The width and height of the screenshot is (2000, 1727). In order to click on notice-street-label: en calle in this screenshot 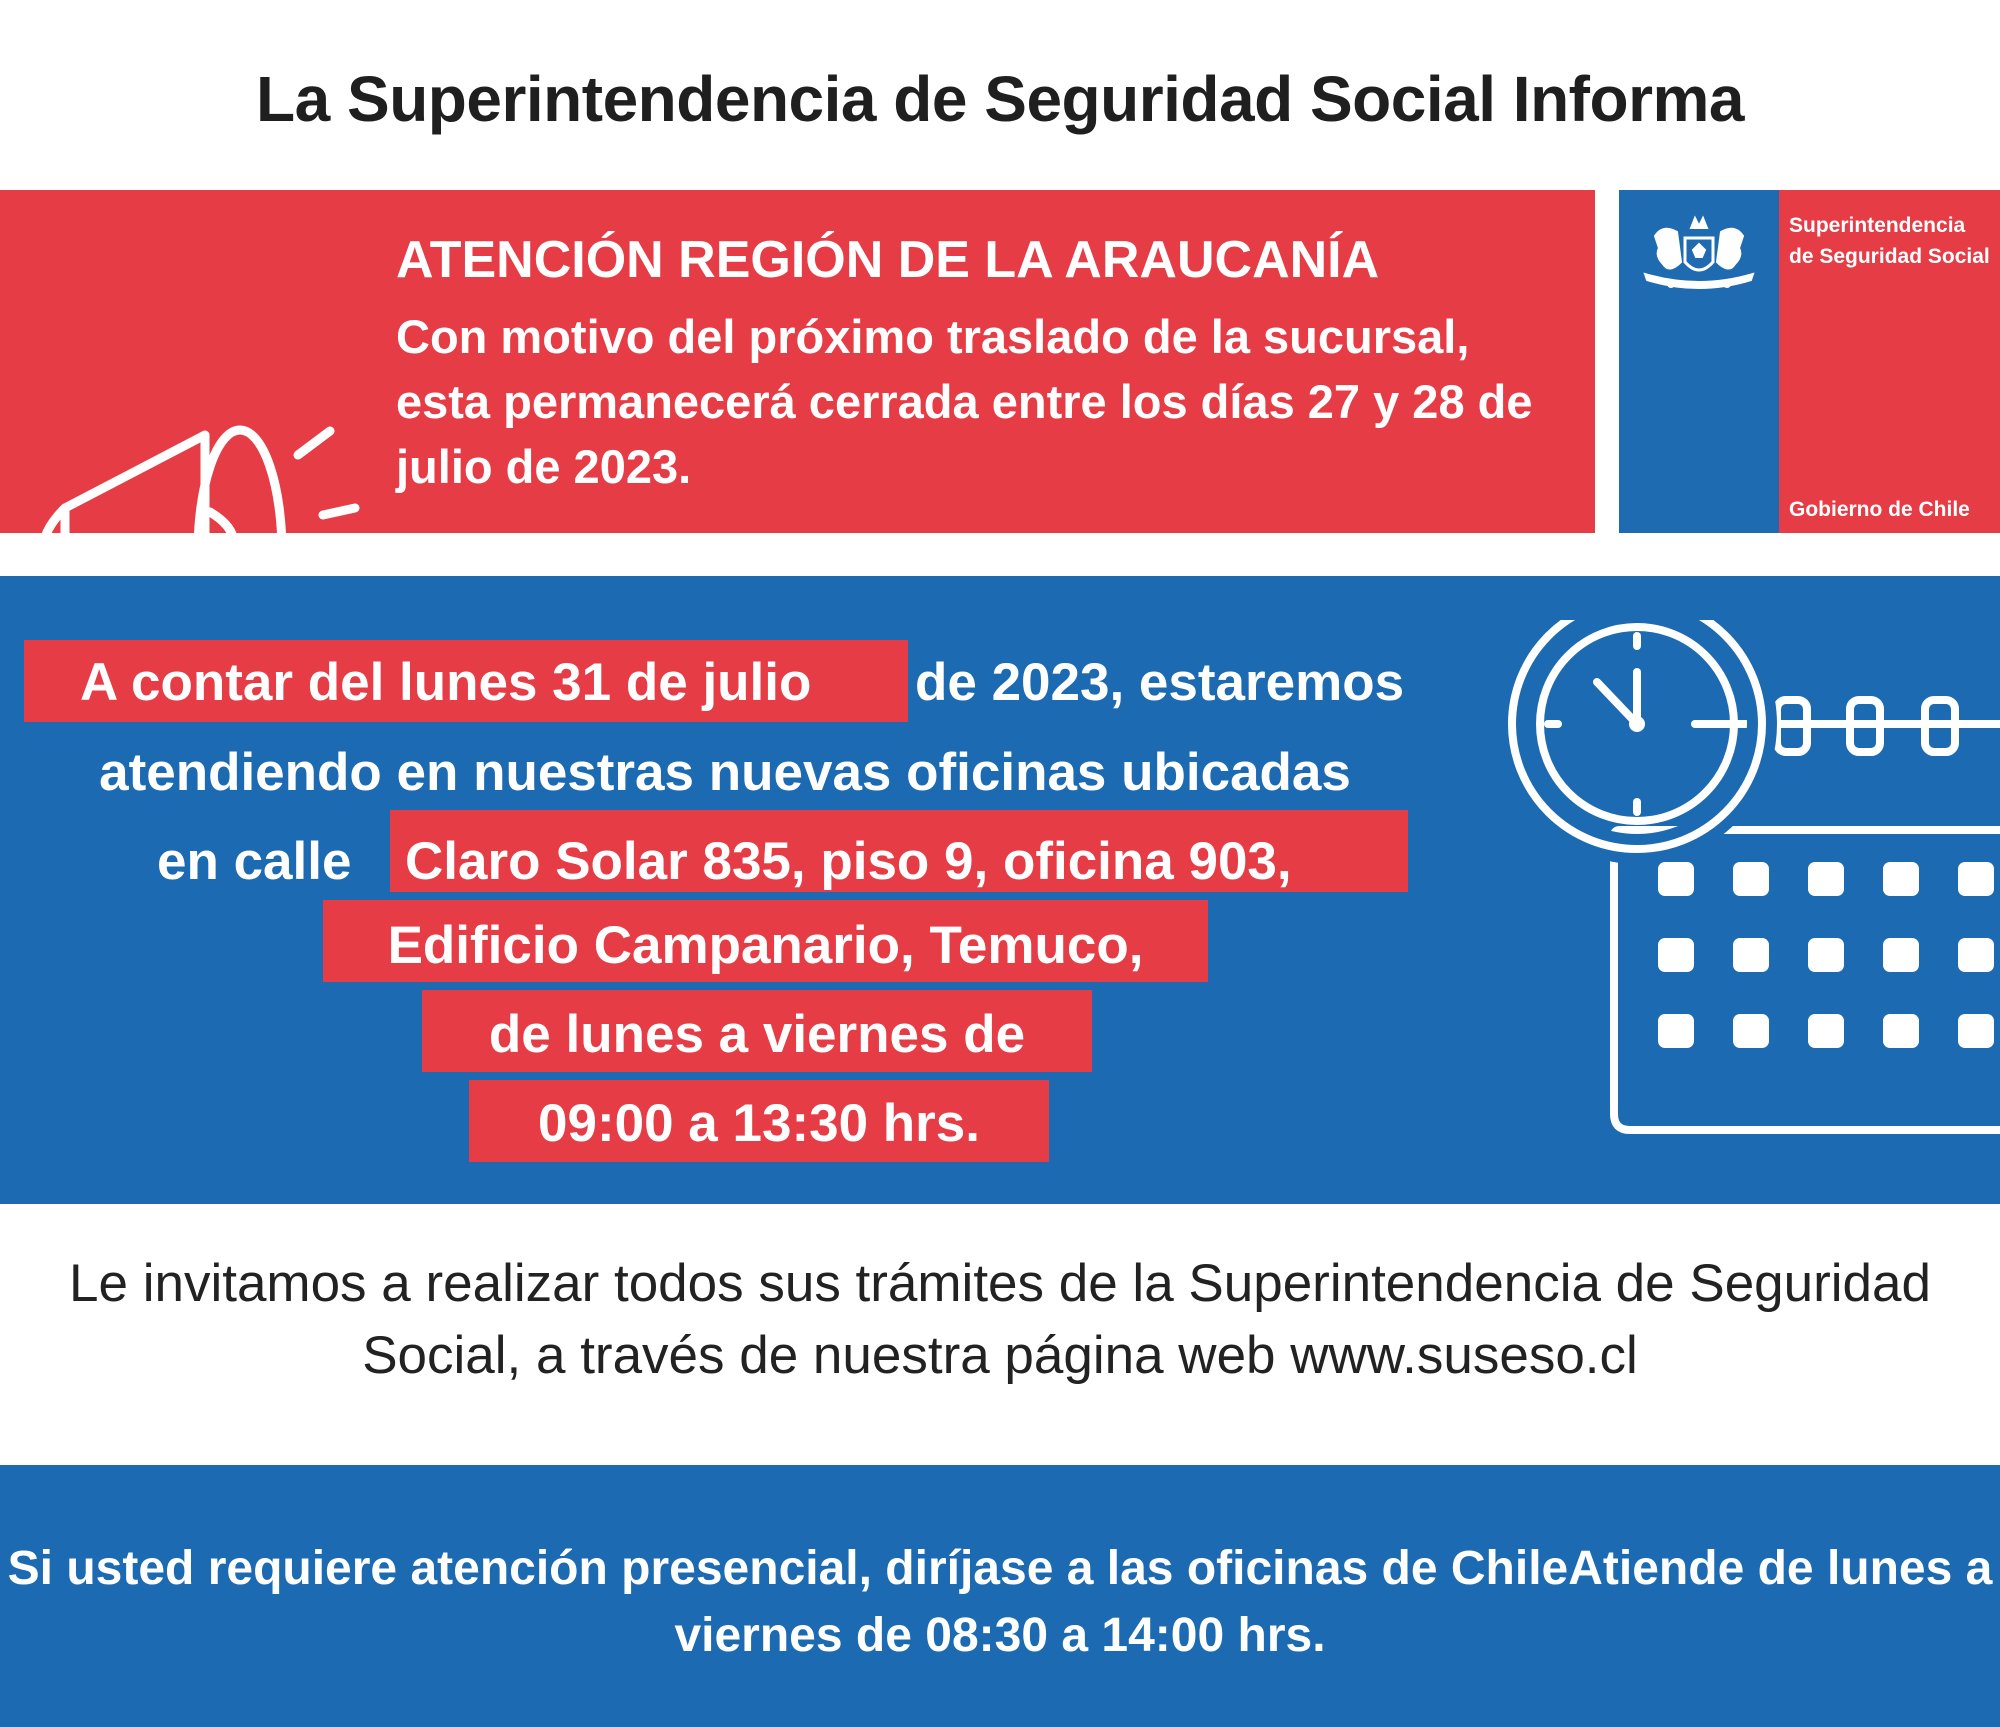, I will do `click(254, 861)`.